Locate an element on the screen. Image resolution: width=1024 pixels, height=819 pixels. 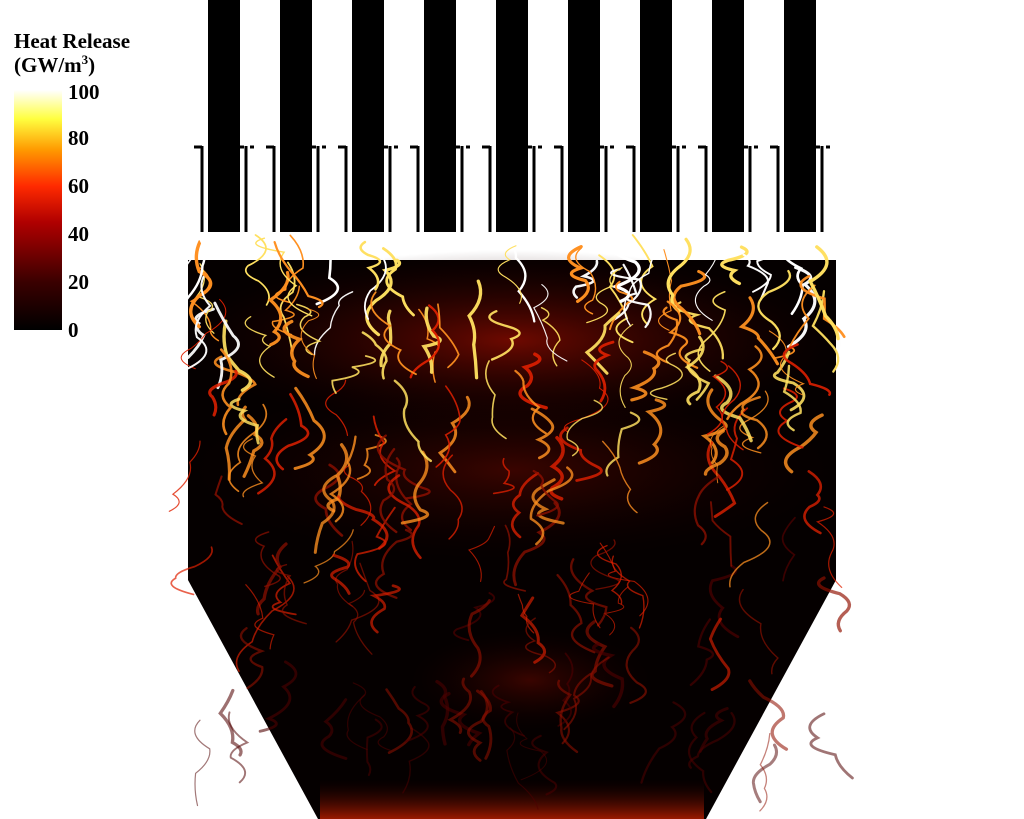
unit: (GW/m is located at coordinates (48, 65).